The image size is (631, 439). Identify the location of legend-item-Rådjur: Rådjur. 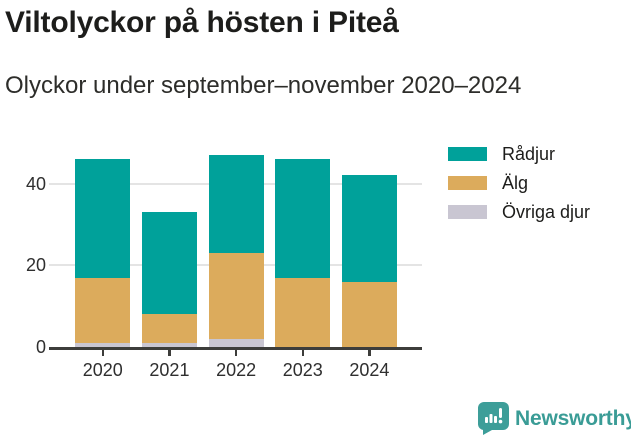
(519, 153).